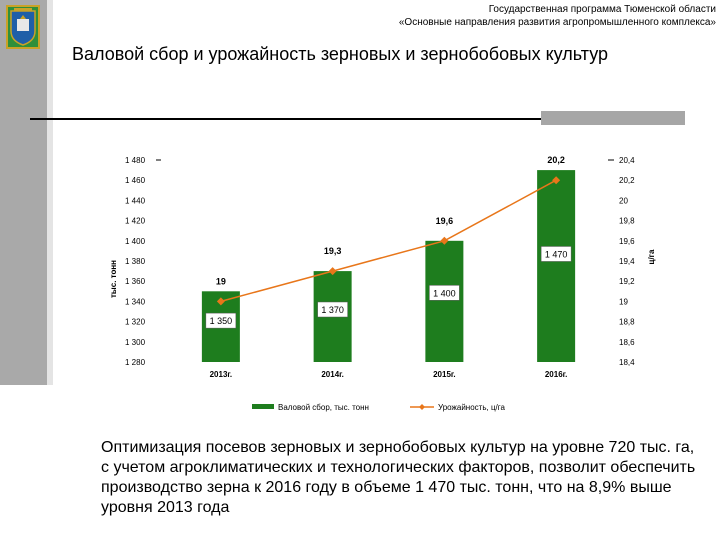 Image resolution: width=720 pixels, height=540 pixels. Describe the element at coordinates (50, 192) in the screenshot. I see `sidebar-strip` at that location.